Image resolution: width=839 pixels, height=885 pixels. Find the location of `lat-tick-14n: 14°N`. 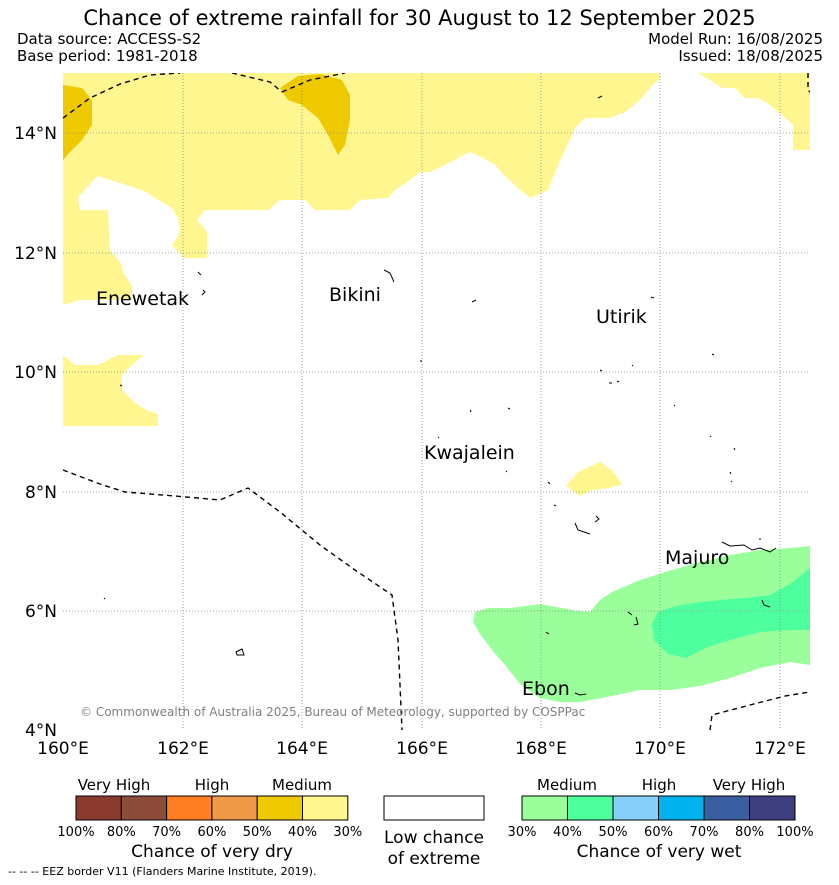

lat-tick-14n: 14°N is located at coordinates (35, 134).